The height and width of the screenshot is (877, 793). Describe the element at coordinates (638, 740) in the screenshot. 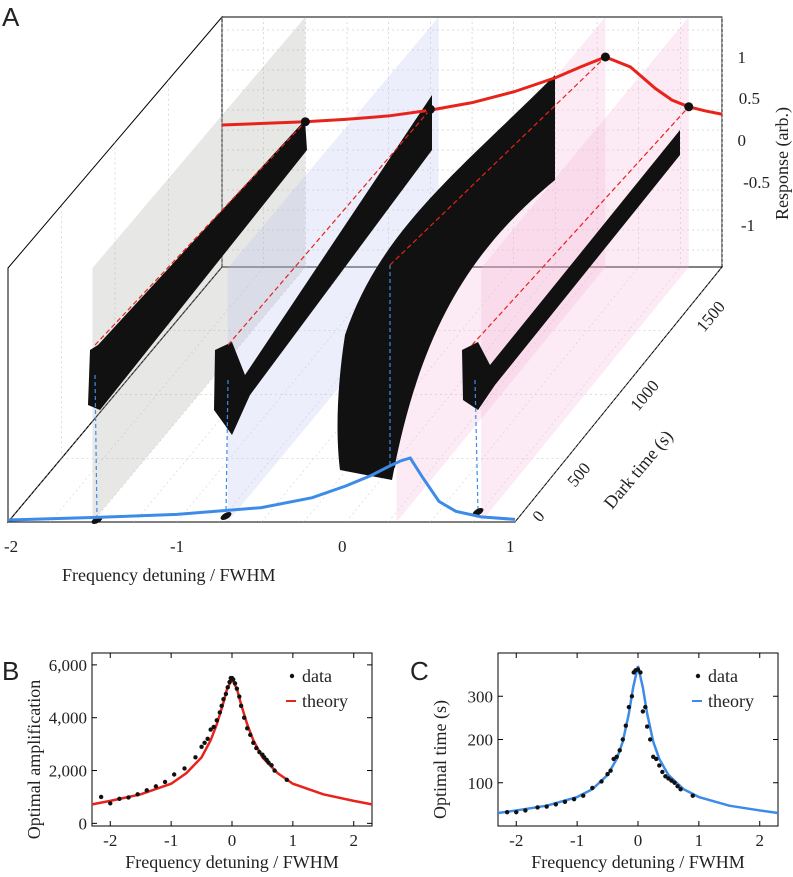

I see `theory-curve` at that location.